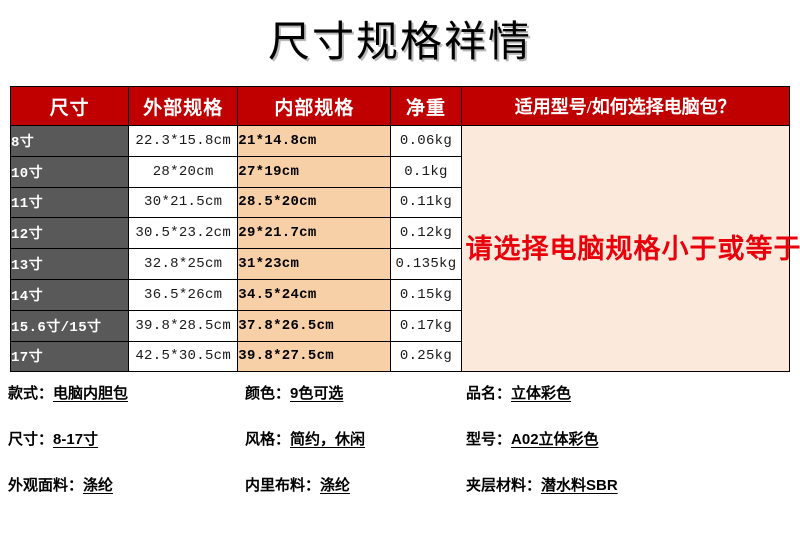 This screenshot has height=533, width=800. I want to click on cell-net-weight: 0.25kg, so click(426, 356).